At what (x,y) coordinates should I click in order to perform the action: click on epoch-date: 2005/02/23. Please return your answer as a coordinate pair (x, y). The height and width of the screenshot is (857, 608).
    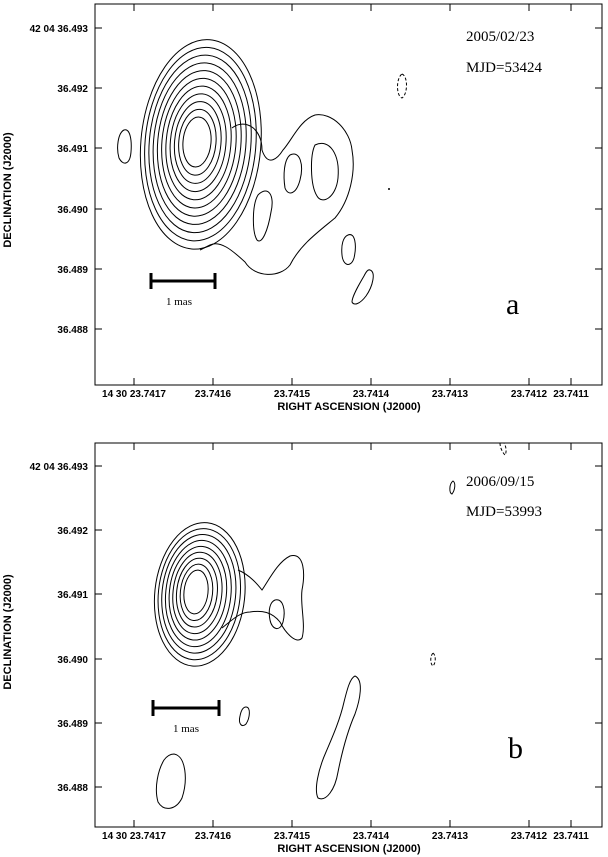
    Looking at the image, I should click on (500, 37).